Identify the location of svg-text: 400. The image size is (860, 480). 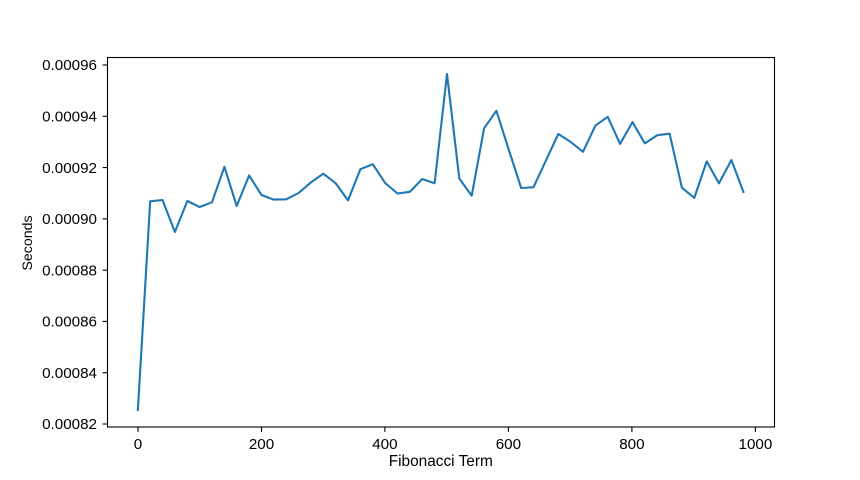
(384, 444).